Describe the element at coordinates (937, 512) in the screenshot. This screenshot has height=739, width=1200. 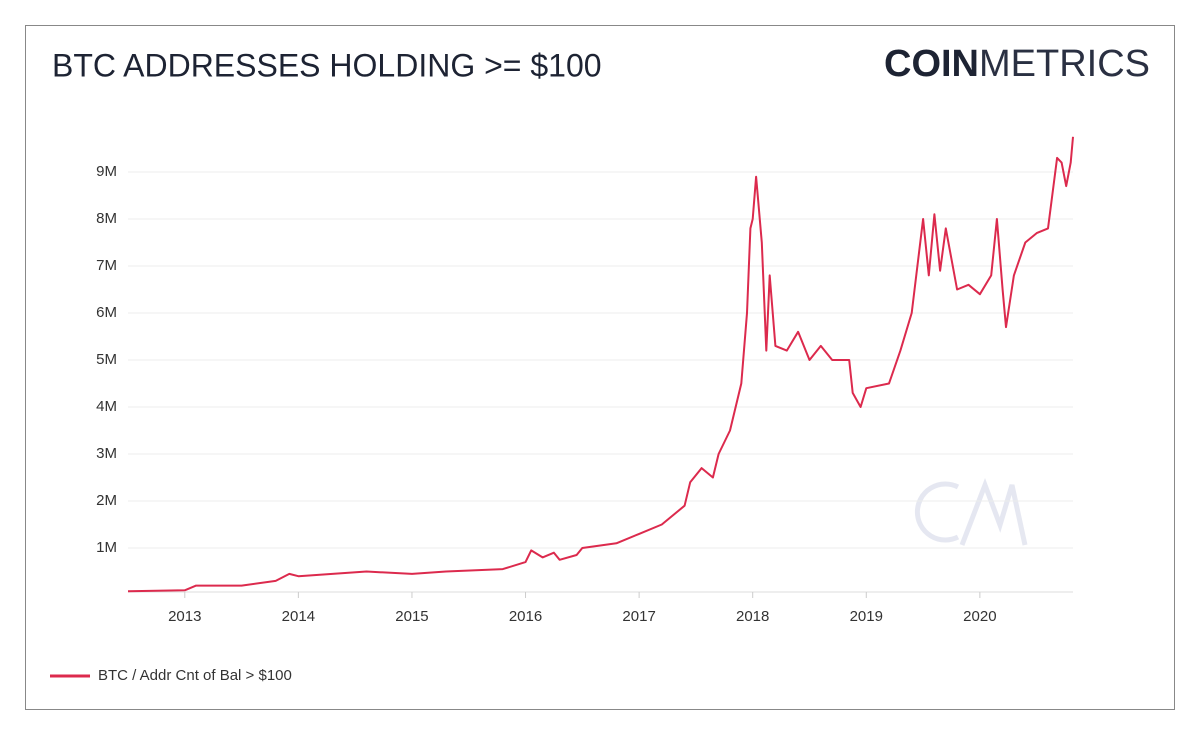
I see `watermark-c` at that location.